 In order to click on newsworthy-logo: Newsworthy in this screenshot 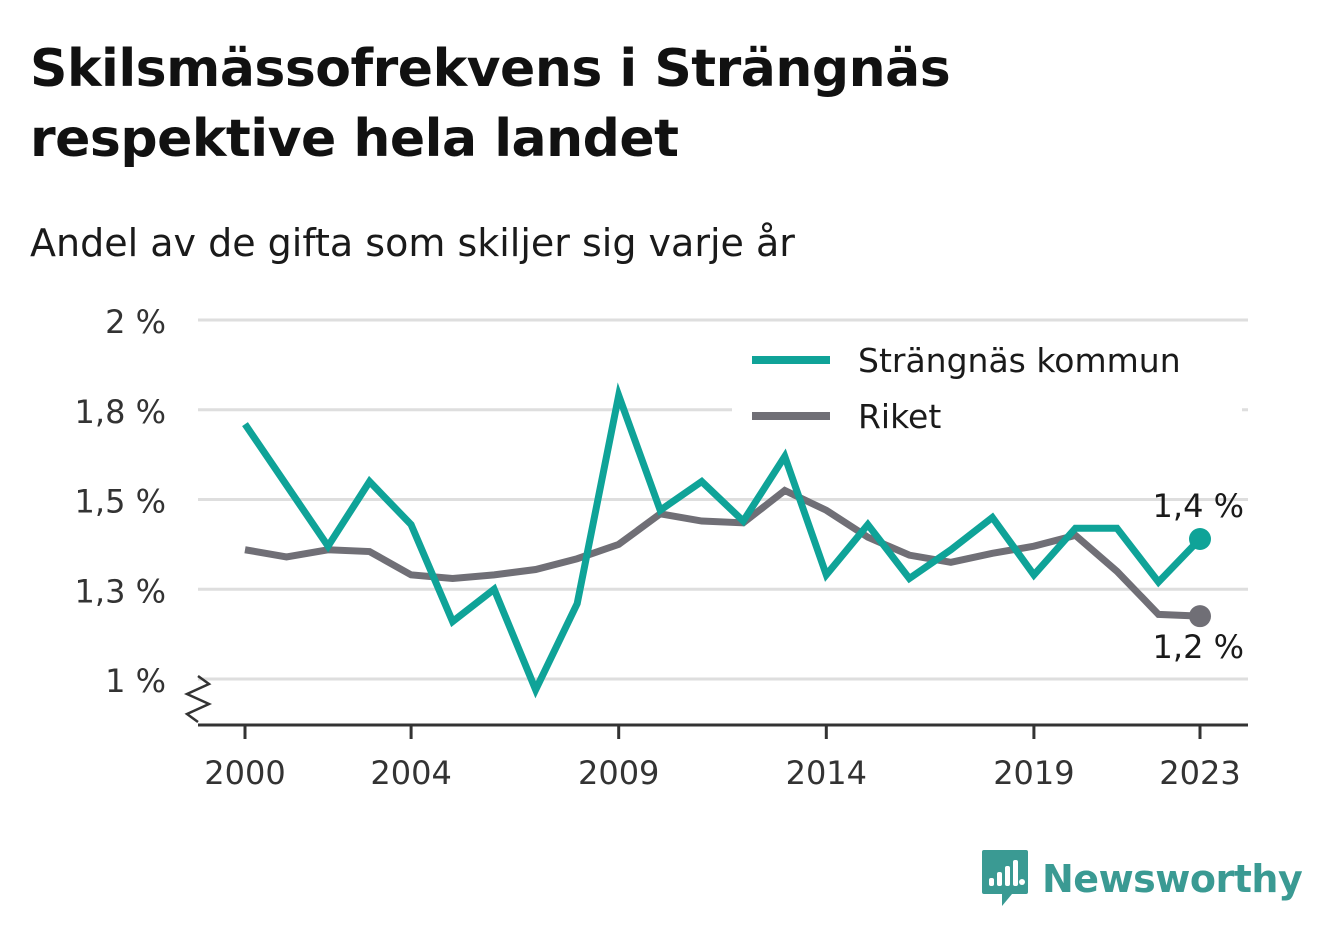, I will do `click(1141, 879)`.